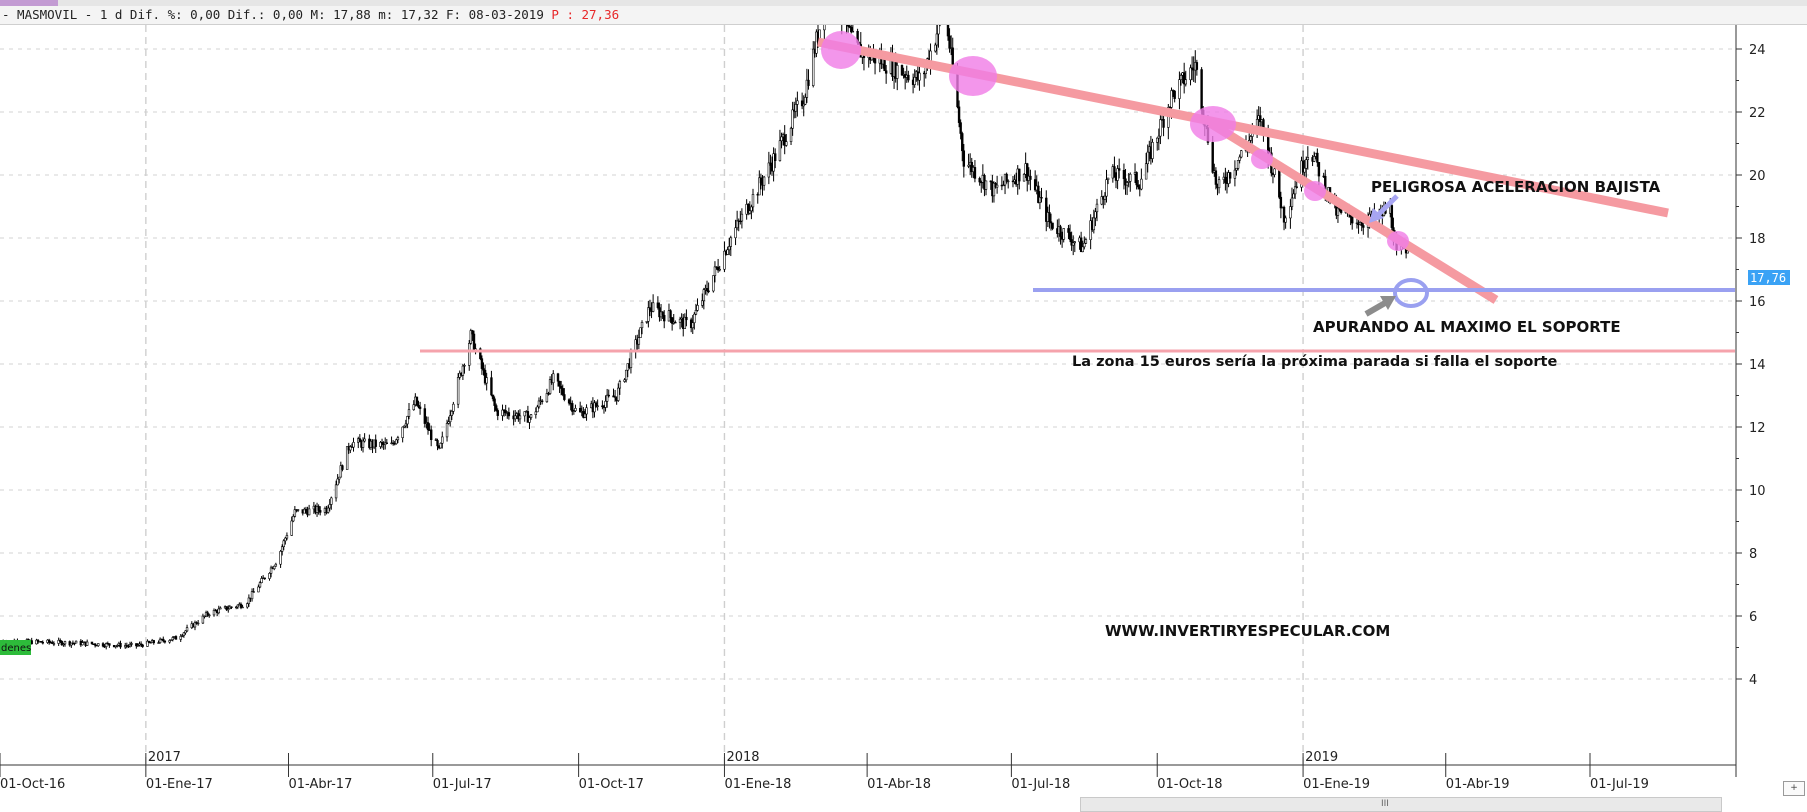  What do you see at coordinates (742, 757) in the screenshot?
I see `year-label: 2018` at bounding box center [742, 757].